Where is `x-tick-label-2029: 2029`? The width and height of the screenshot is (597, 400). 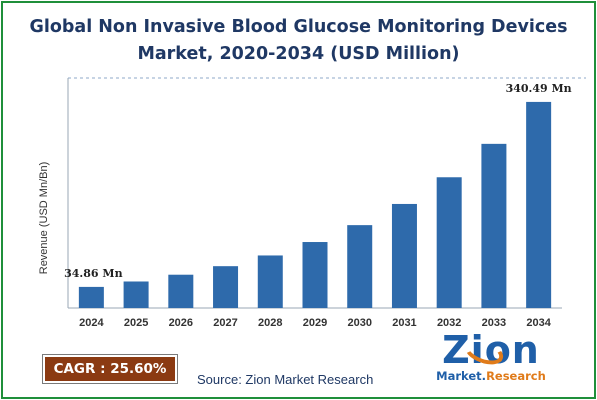
x-tick-label-2029: 2029 is located at coordinates (315, 323).